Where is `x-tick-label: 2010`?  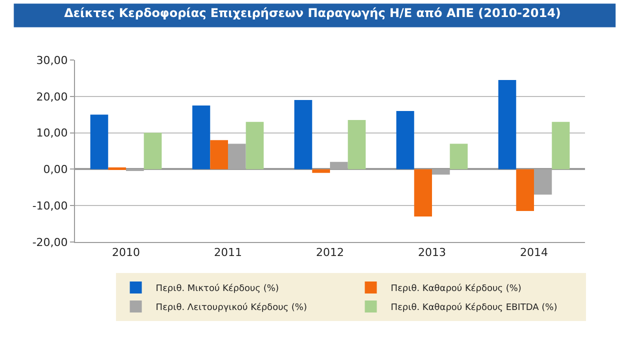
x-tick-label: 2010 is located at coordinates (126, 253).